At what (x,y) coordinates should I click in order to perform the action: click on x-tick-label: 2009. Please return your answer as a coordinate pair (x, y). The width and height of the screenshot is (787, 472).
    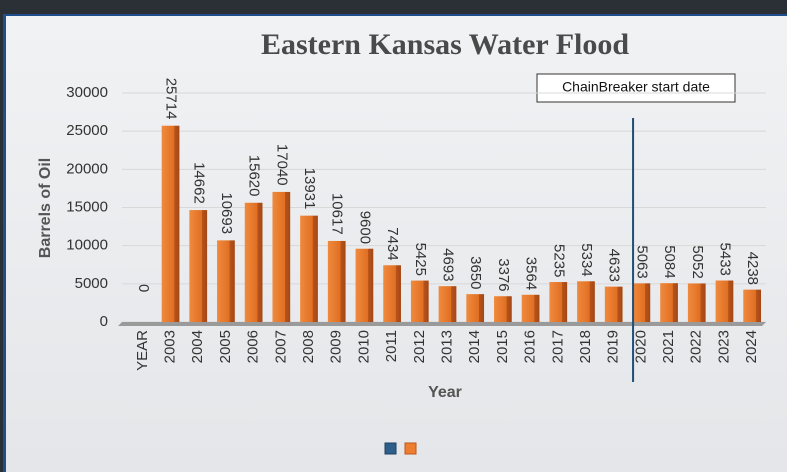
    Looking at the image, I should click on (336, 346).